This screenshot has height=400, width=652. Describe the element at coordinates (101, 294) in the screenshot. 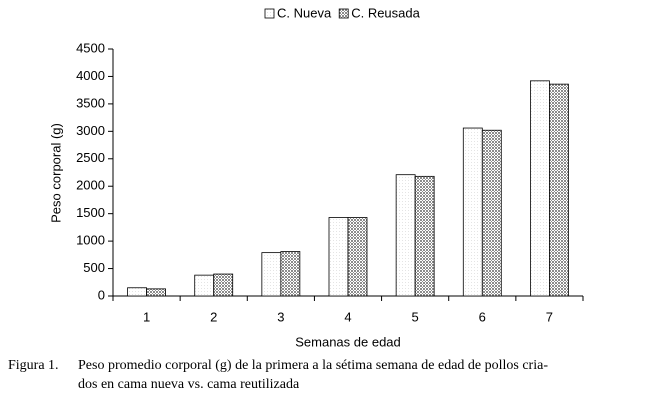

I see `y-tick-label: 0` at that location.